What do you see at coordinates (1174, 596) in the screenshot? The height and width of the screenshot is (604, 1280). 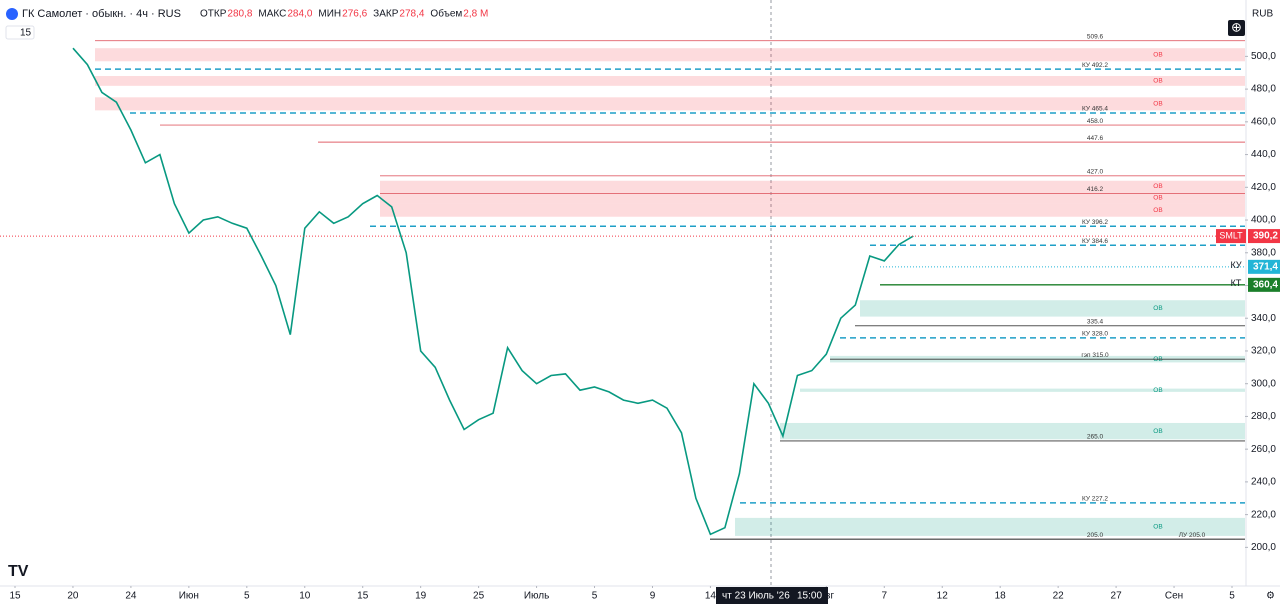 I see `x-tick-label: Сен` at bounding box center [1174, 596].